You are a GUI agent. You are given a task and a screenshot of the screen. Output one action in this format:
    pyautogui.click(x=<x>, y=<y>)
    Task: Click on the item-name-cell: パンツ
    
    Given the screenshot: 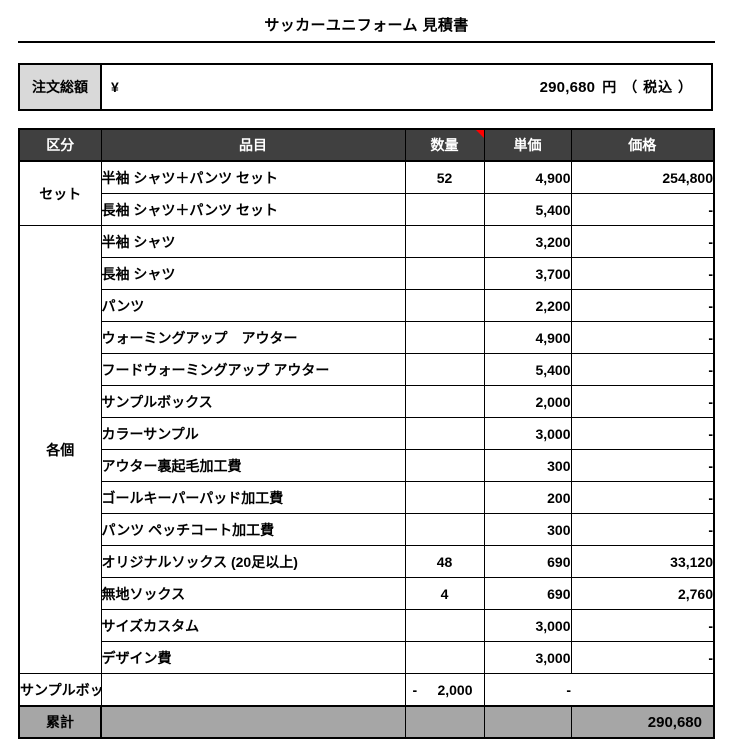 What is the action you would take?
    pyautogui.click(x=253, y=305)
    